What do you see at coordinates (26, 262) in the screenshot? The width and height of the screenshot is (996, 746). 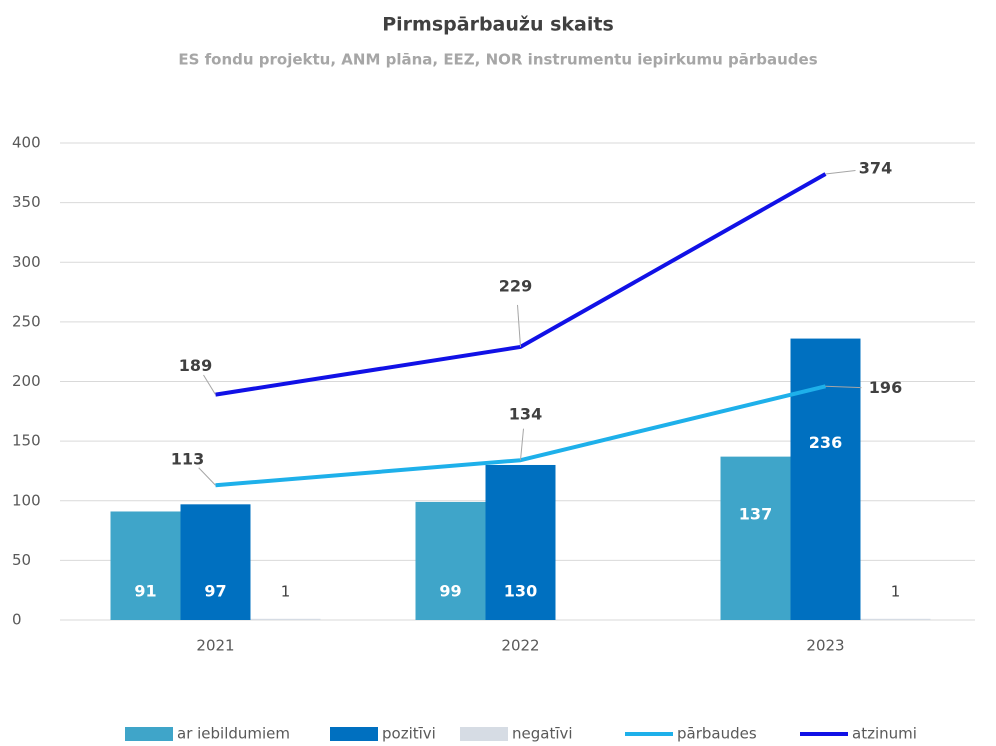 I see `y-tick-label: 300` at bounding box center [26, 262].